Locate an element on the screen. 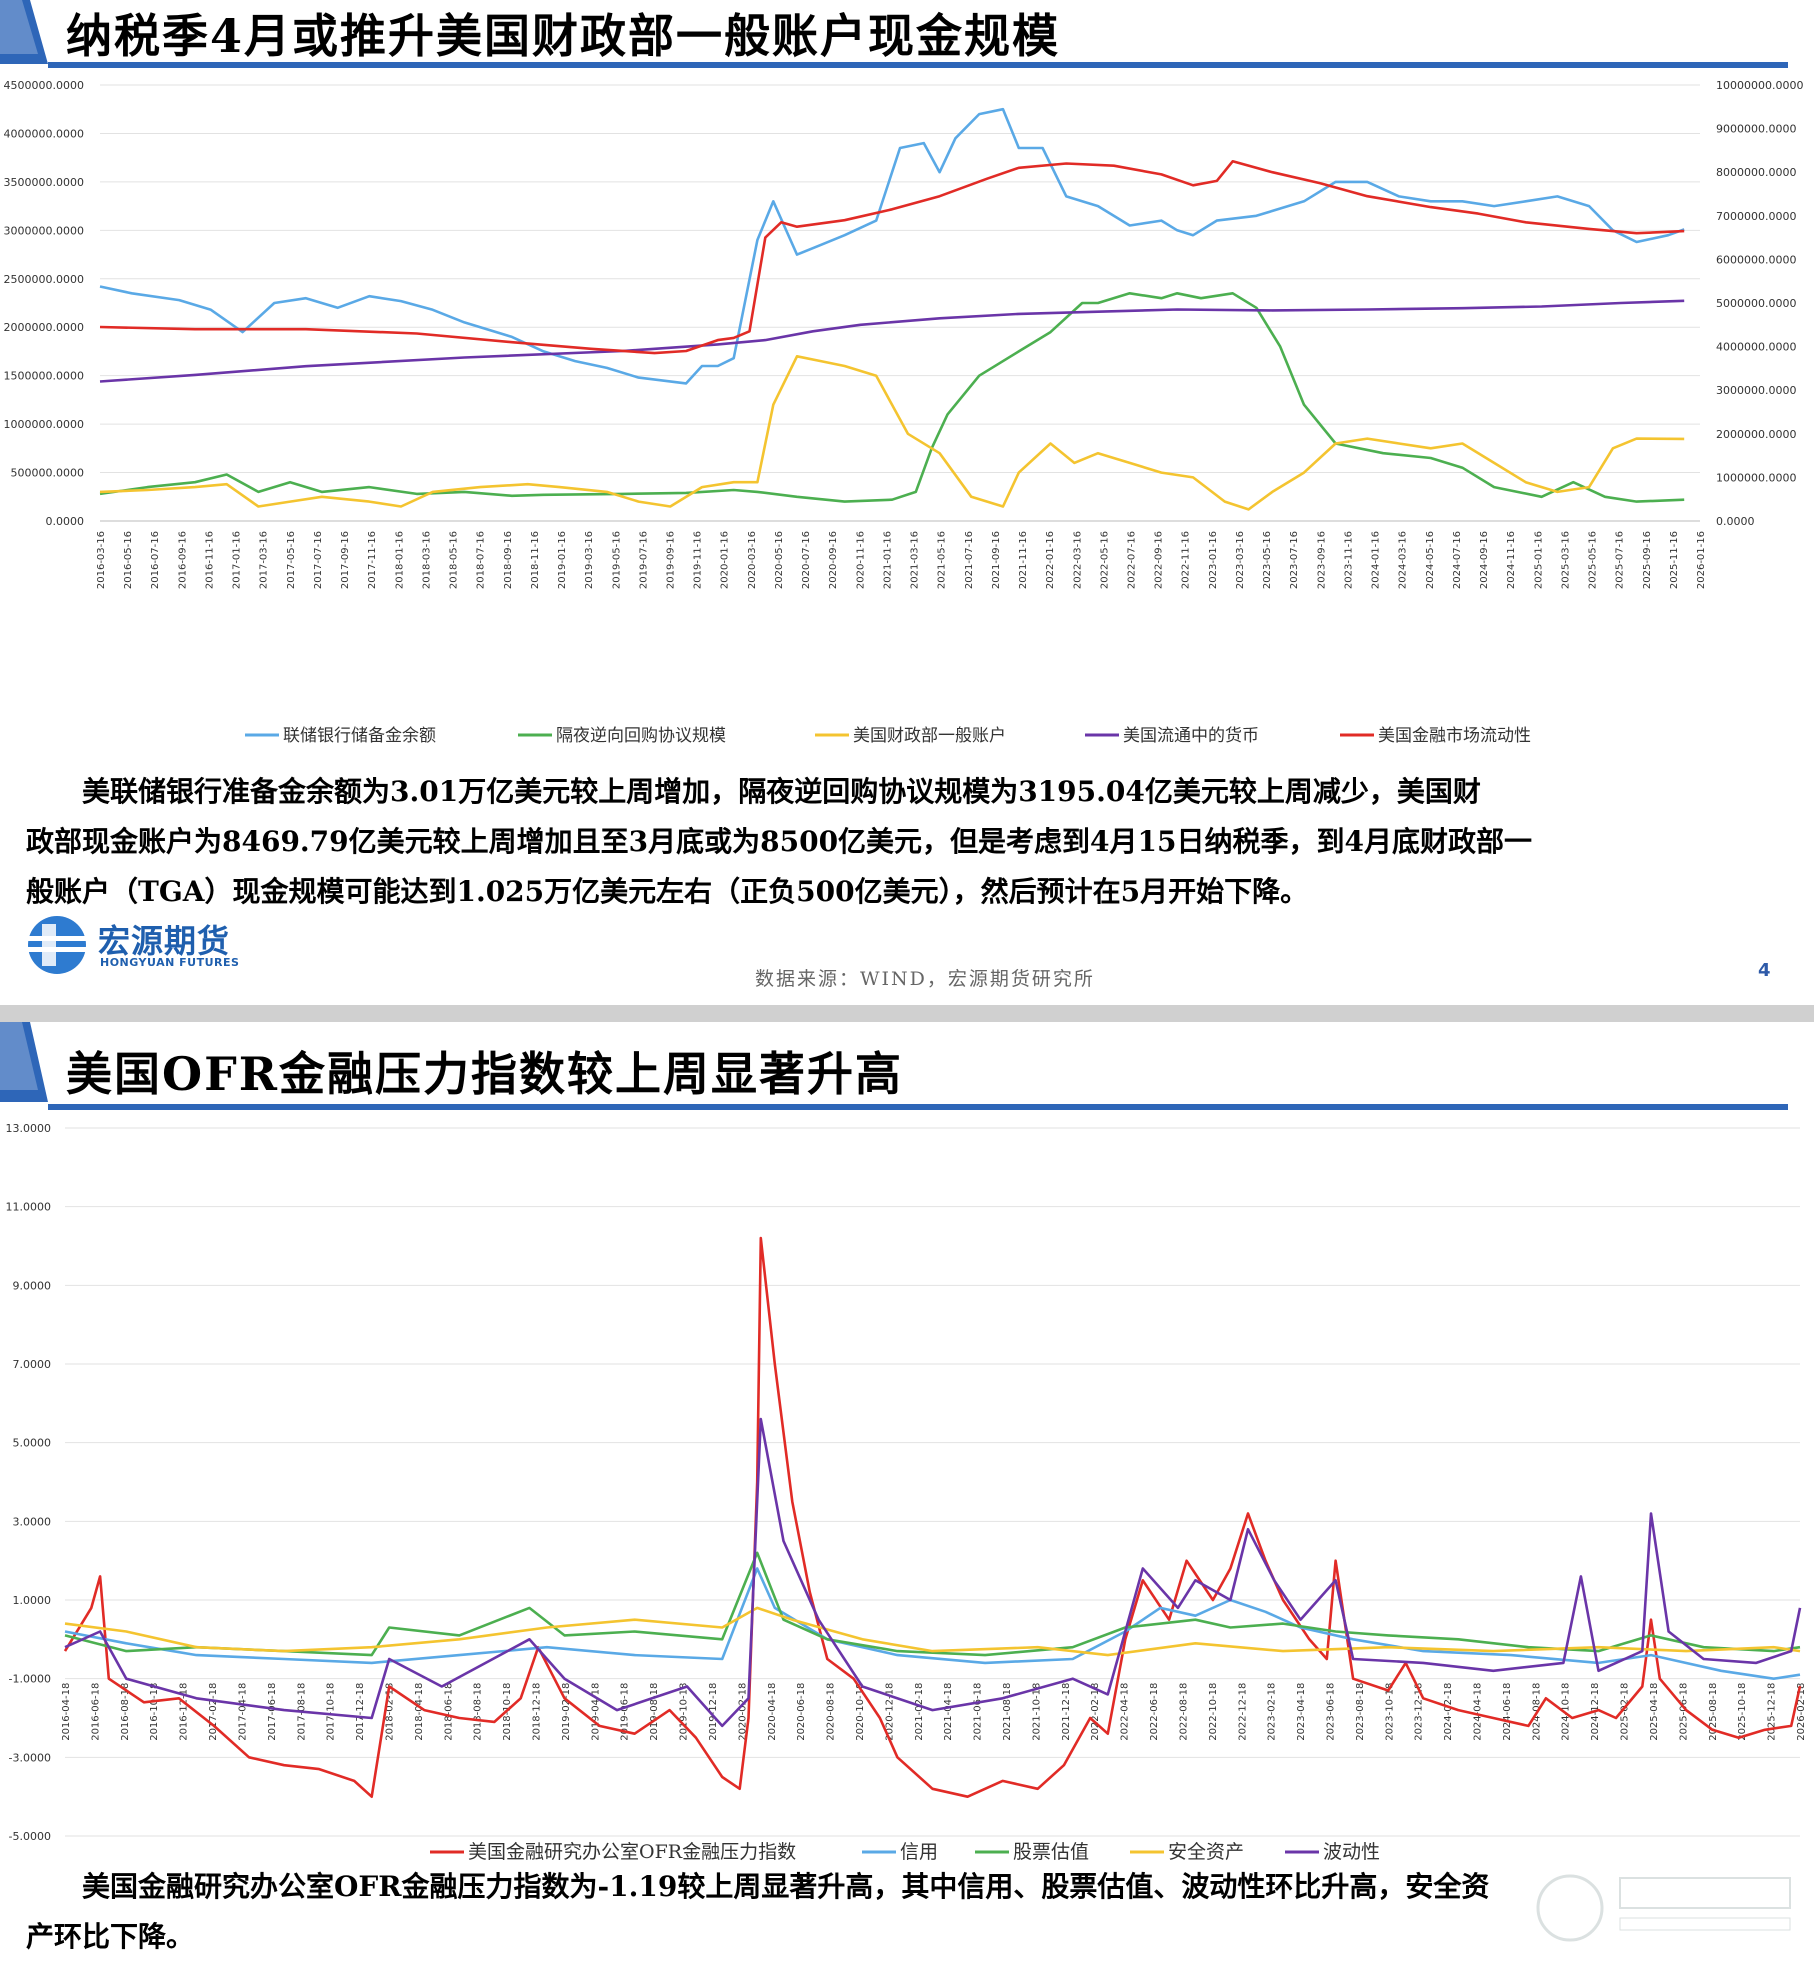  x-tick-label: 2023-11-16 is located at coordinates (1348, 560).